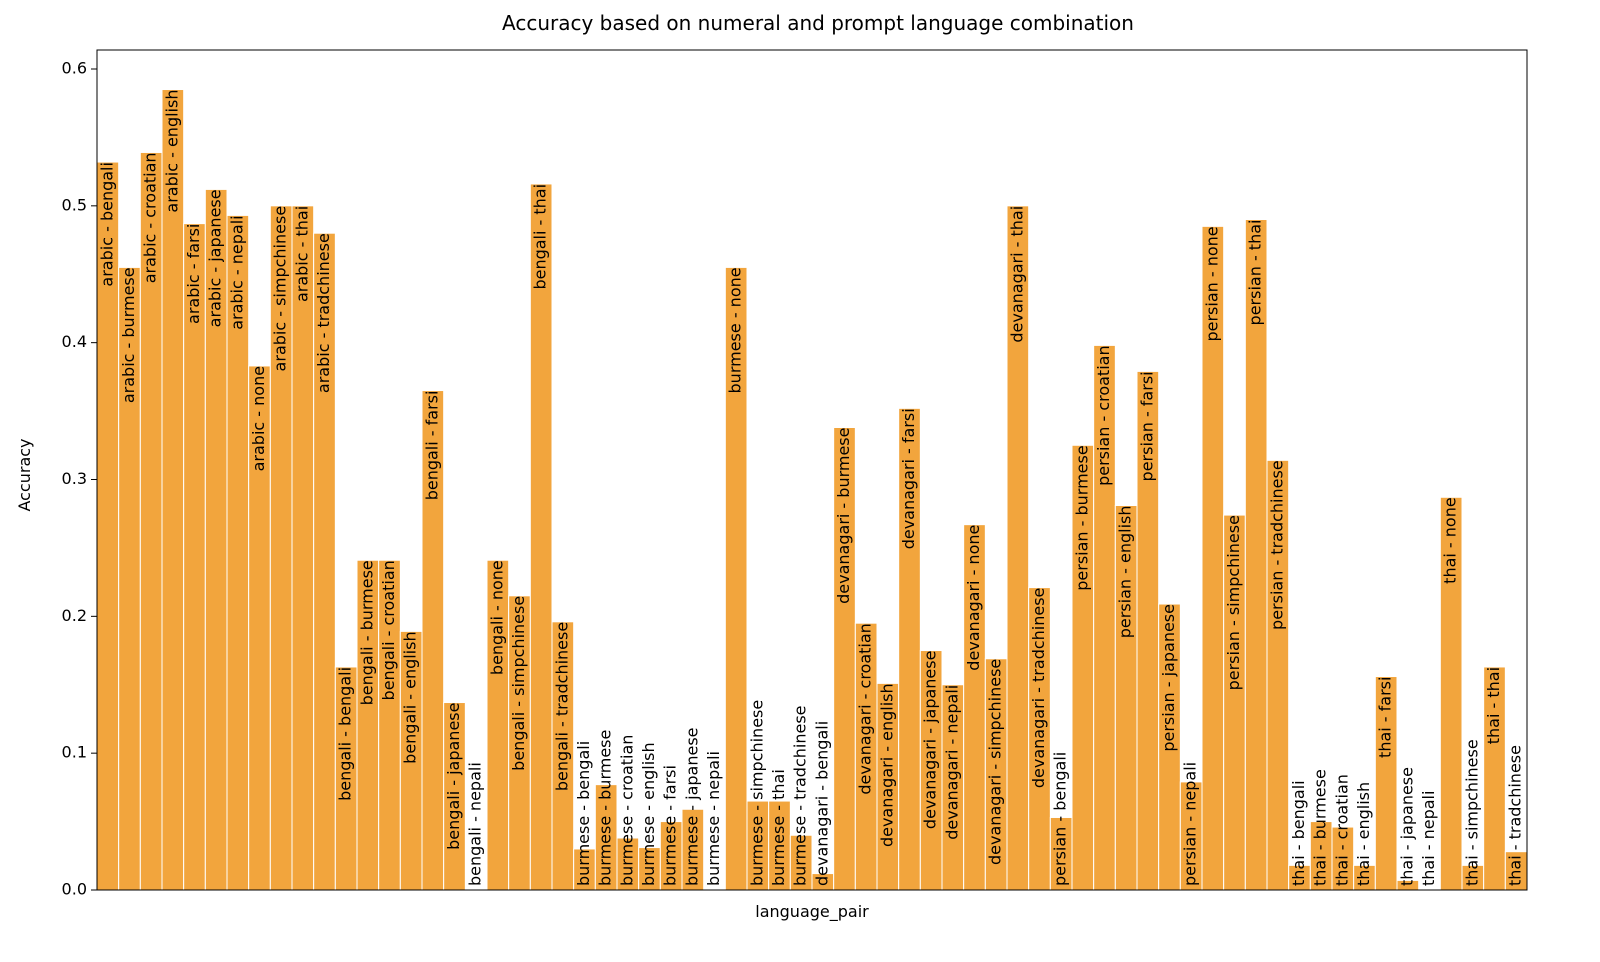 The width and height of the screenshot is (1600, 962). I want to click on y-axis-label: Accuracy, so click(24, 474).